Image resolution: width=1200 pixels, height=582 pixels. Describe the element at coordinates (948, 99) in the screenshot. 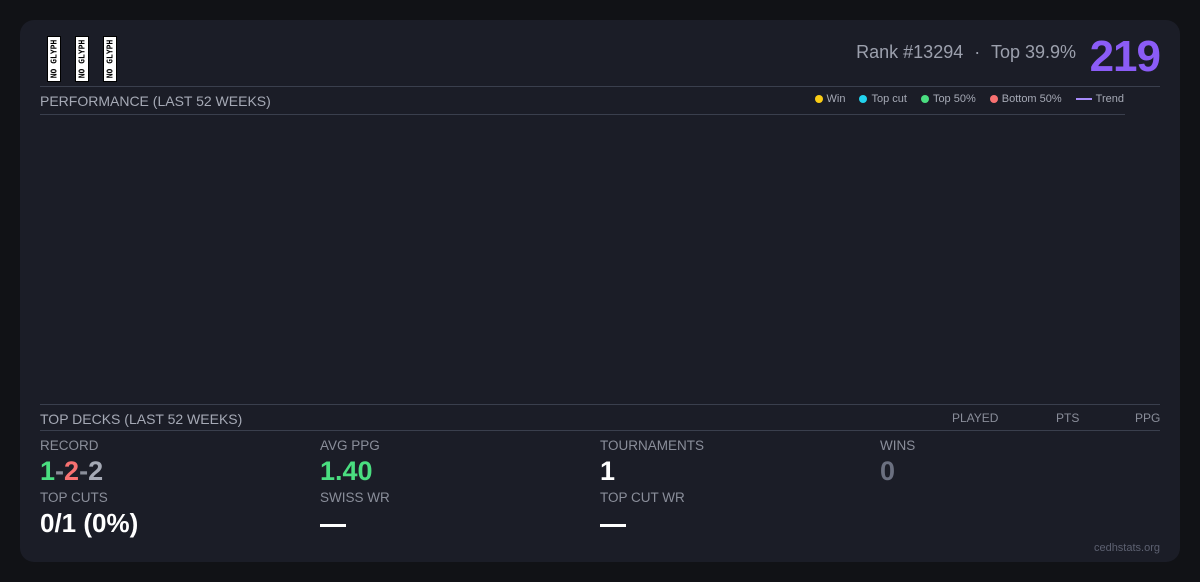

I see `legend-top-50: Top 50%` at that location.